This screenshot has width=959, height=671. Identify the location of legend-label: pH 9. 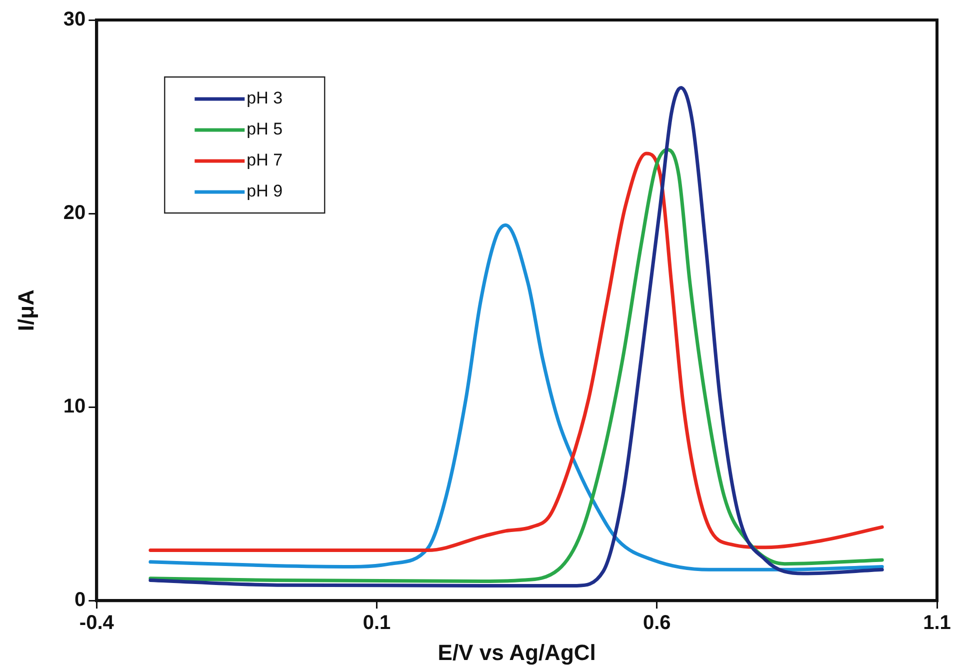
(264, 191).